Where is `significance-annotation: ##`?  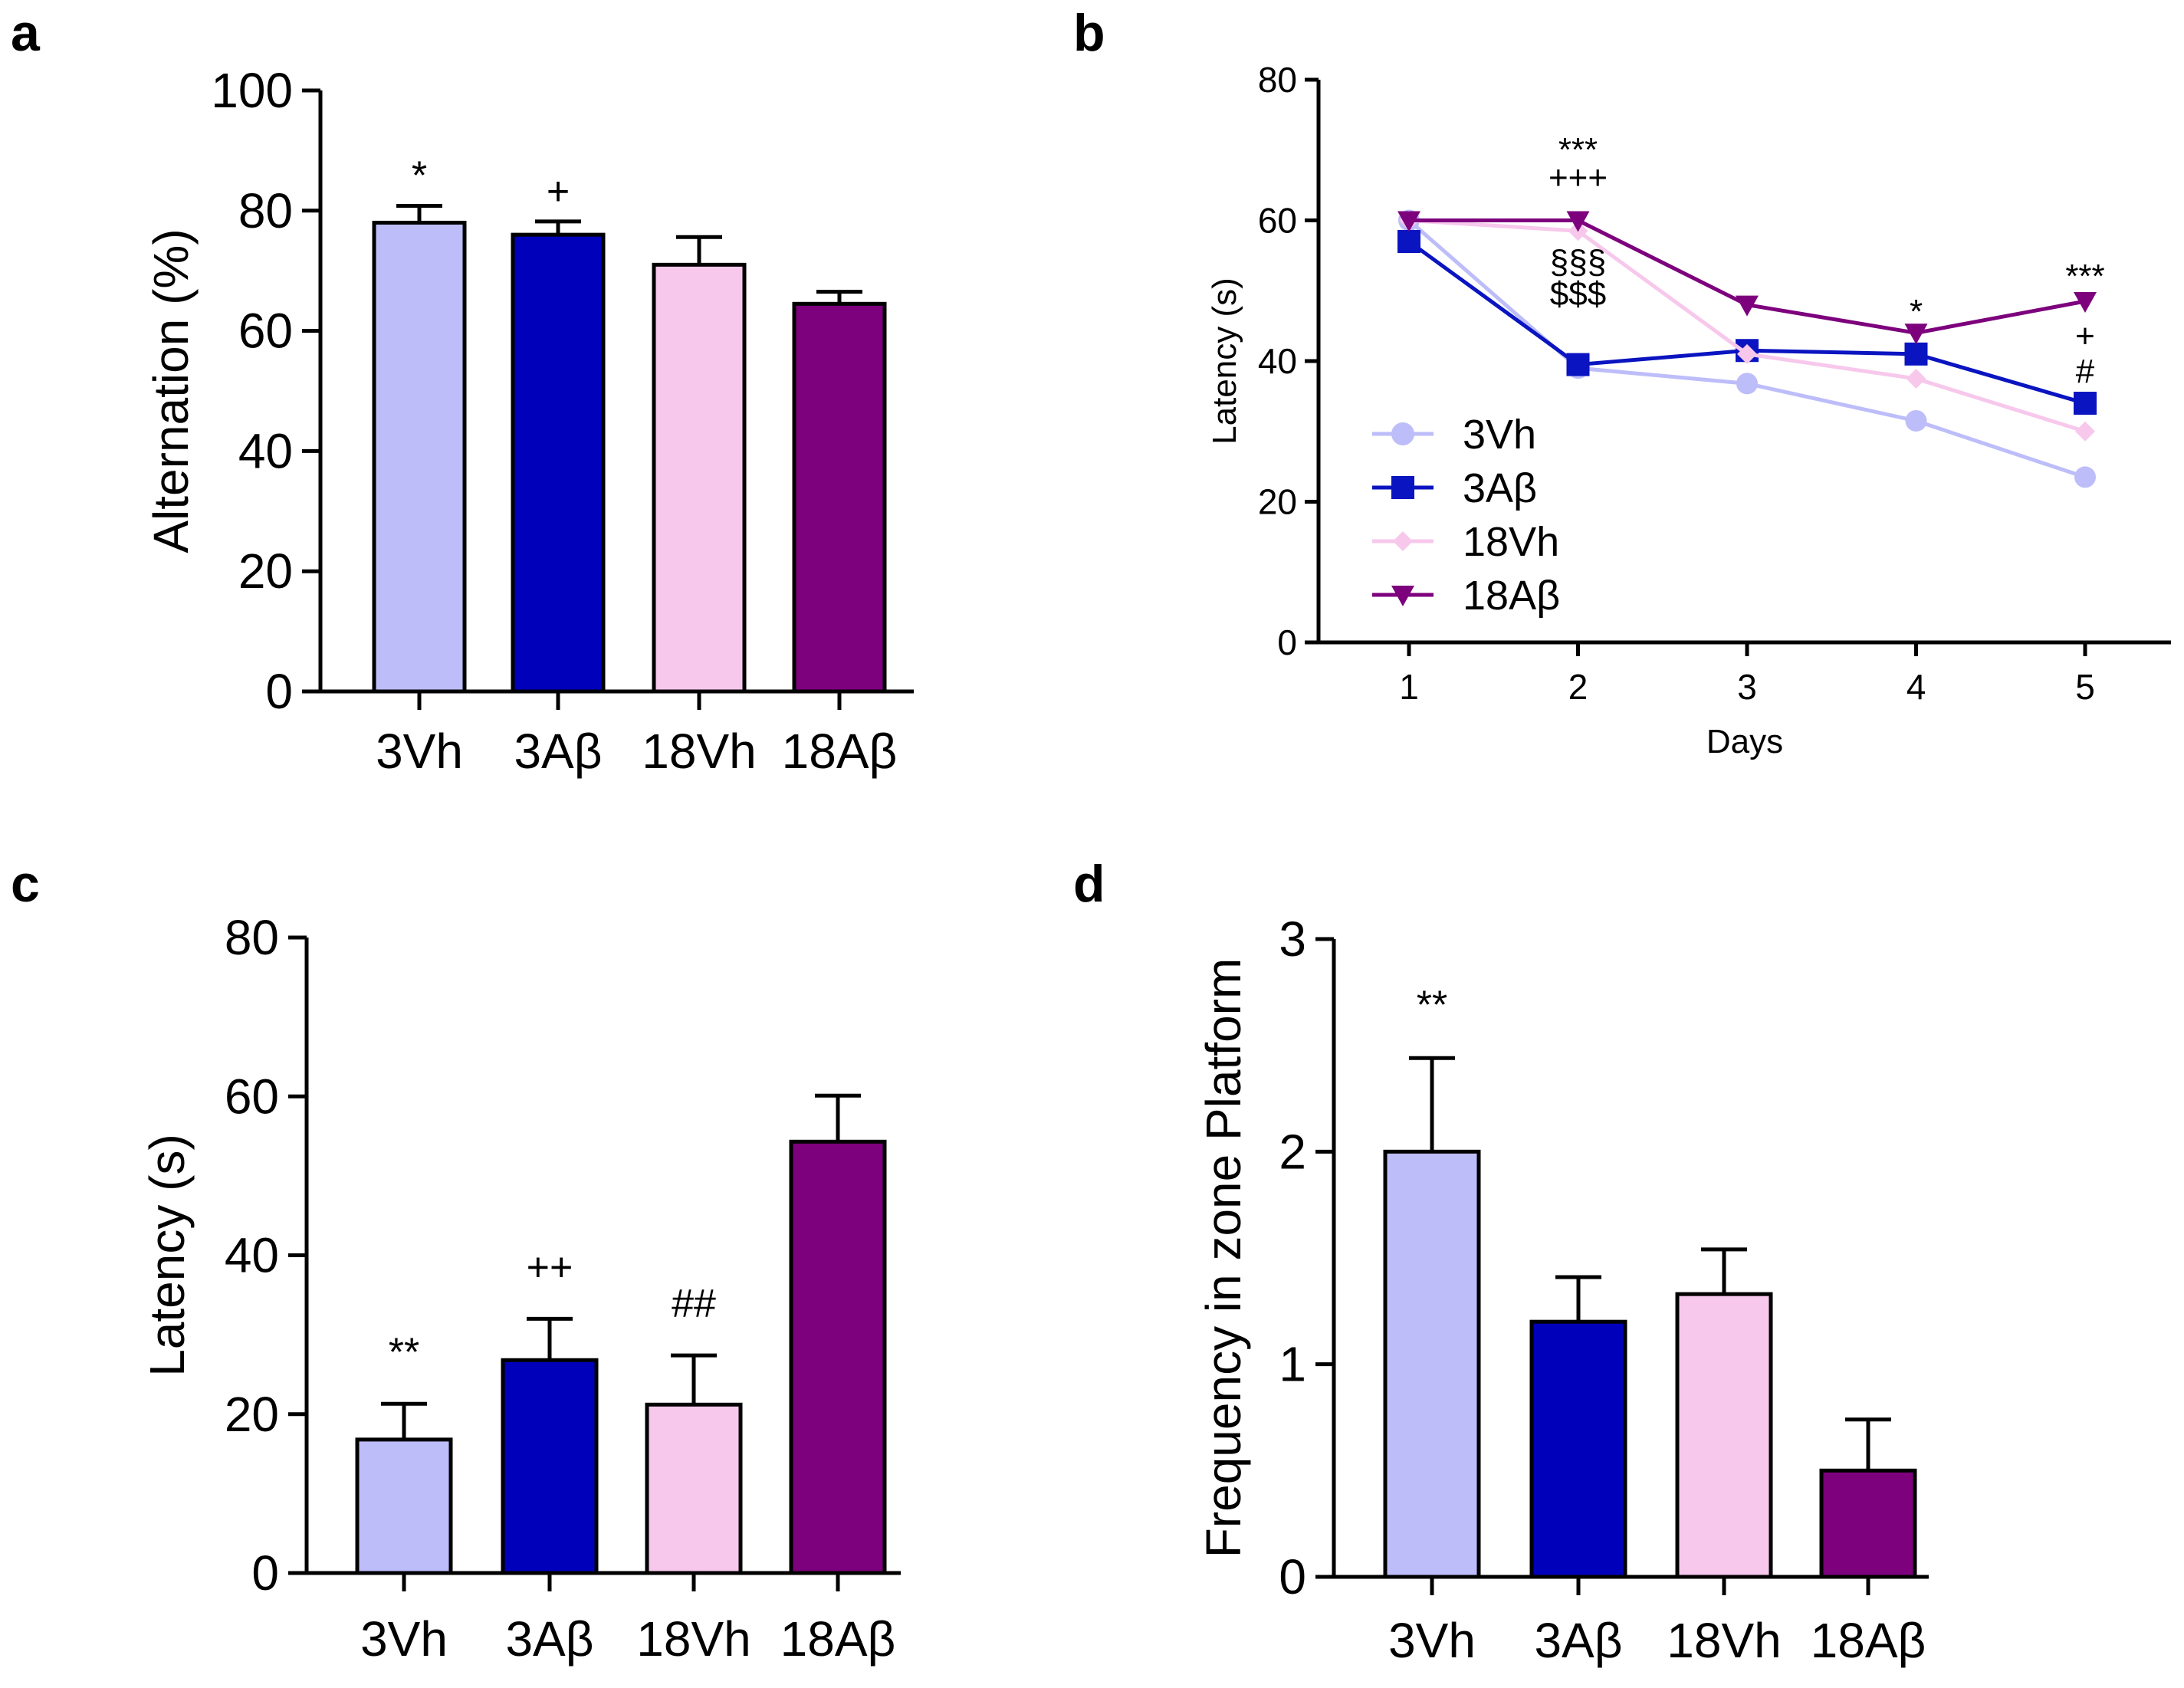 significance-annotation: ## is located at coordinates (694, 1304).